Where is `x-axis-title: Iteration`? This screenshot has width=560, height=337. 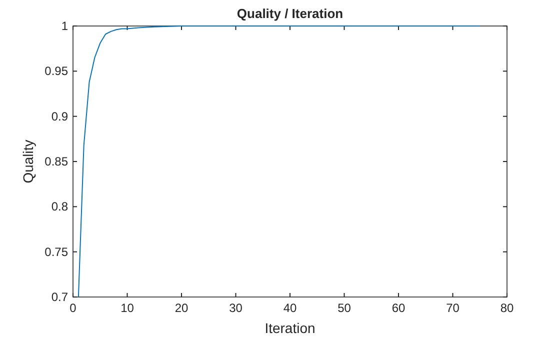
x-axis-title: Iteration is located at coordinates (290, 328).